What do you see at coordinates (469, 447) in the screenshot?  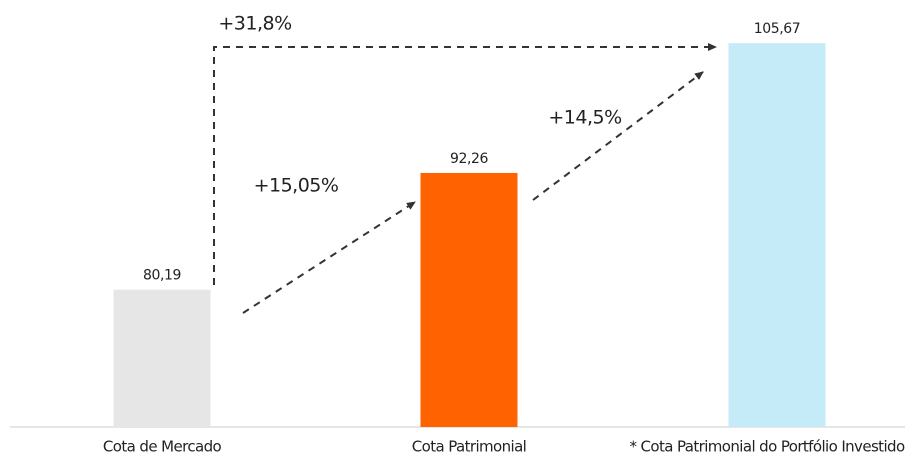 I see `x-tick-label: Cota Patrimonial` at bounding box center [469, 447].